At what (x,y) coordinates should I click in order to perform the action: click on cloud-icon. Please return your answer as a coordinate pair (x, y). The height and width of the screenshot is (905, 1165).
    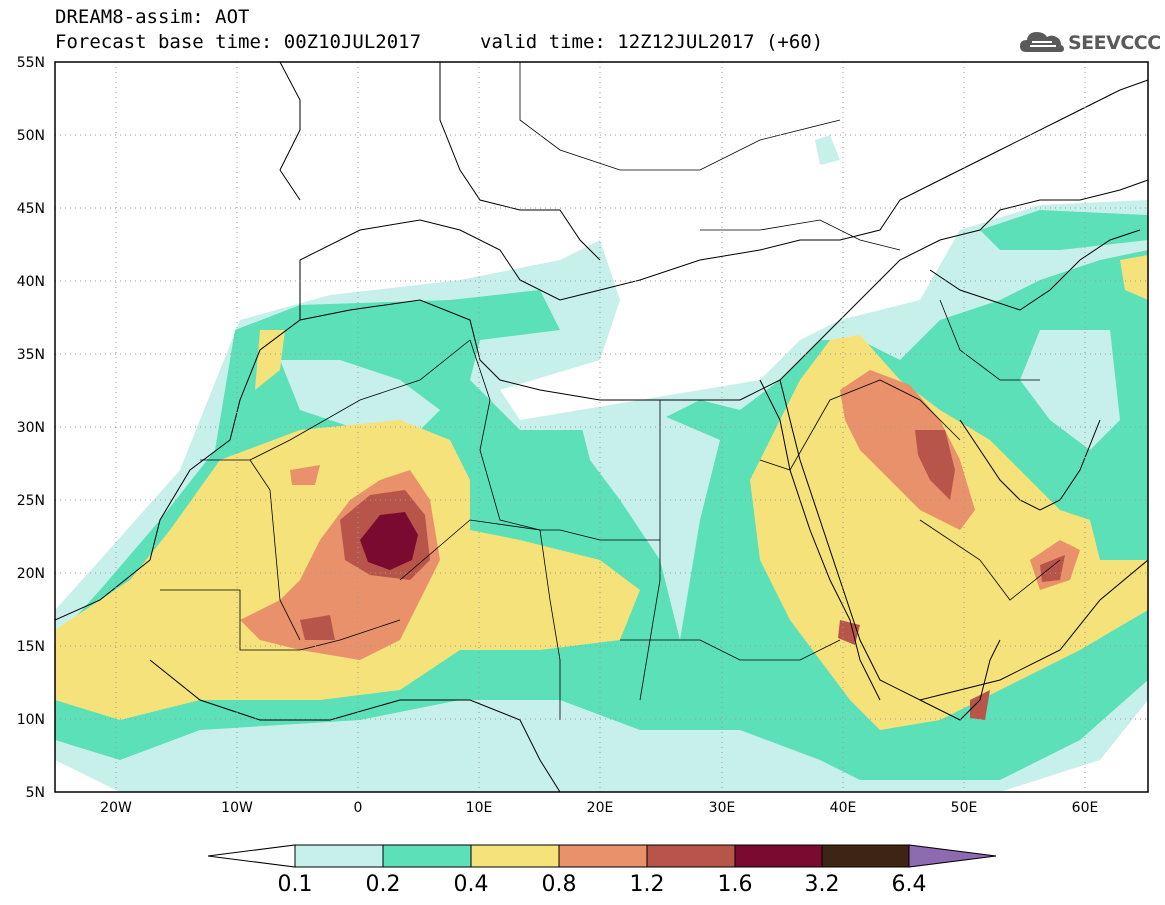
    Looking at the image, I should click on (1042, 42).